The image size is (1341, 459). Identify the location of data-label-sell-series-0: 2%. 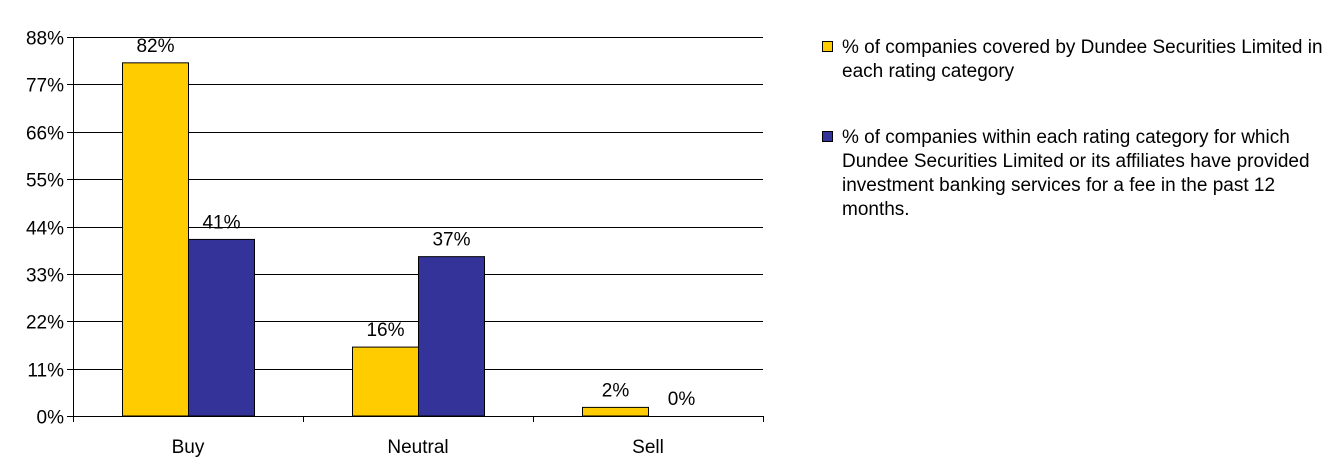
(616, 390).